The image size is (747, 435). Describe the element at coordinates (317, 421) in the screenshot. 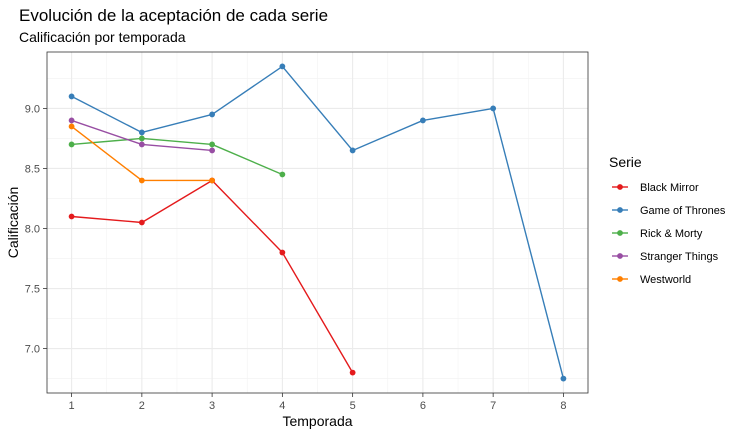

I see `x-axis-title: Temporada` at that location.